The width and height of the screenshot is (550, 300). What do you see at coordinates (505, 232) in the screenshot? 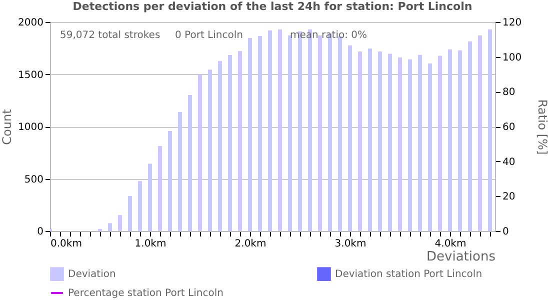
I see `y2-tick-label: 0` at bounding box center [505, 232].